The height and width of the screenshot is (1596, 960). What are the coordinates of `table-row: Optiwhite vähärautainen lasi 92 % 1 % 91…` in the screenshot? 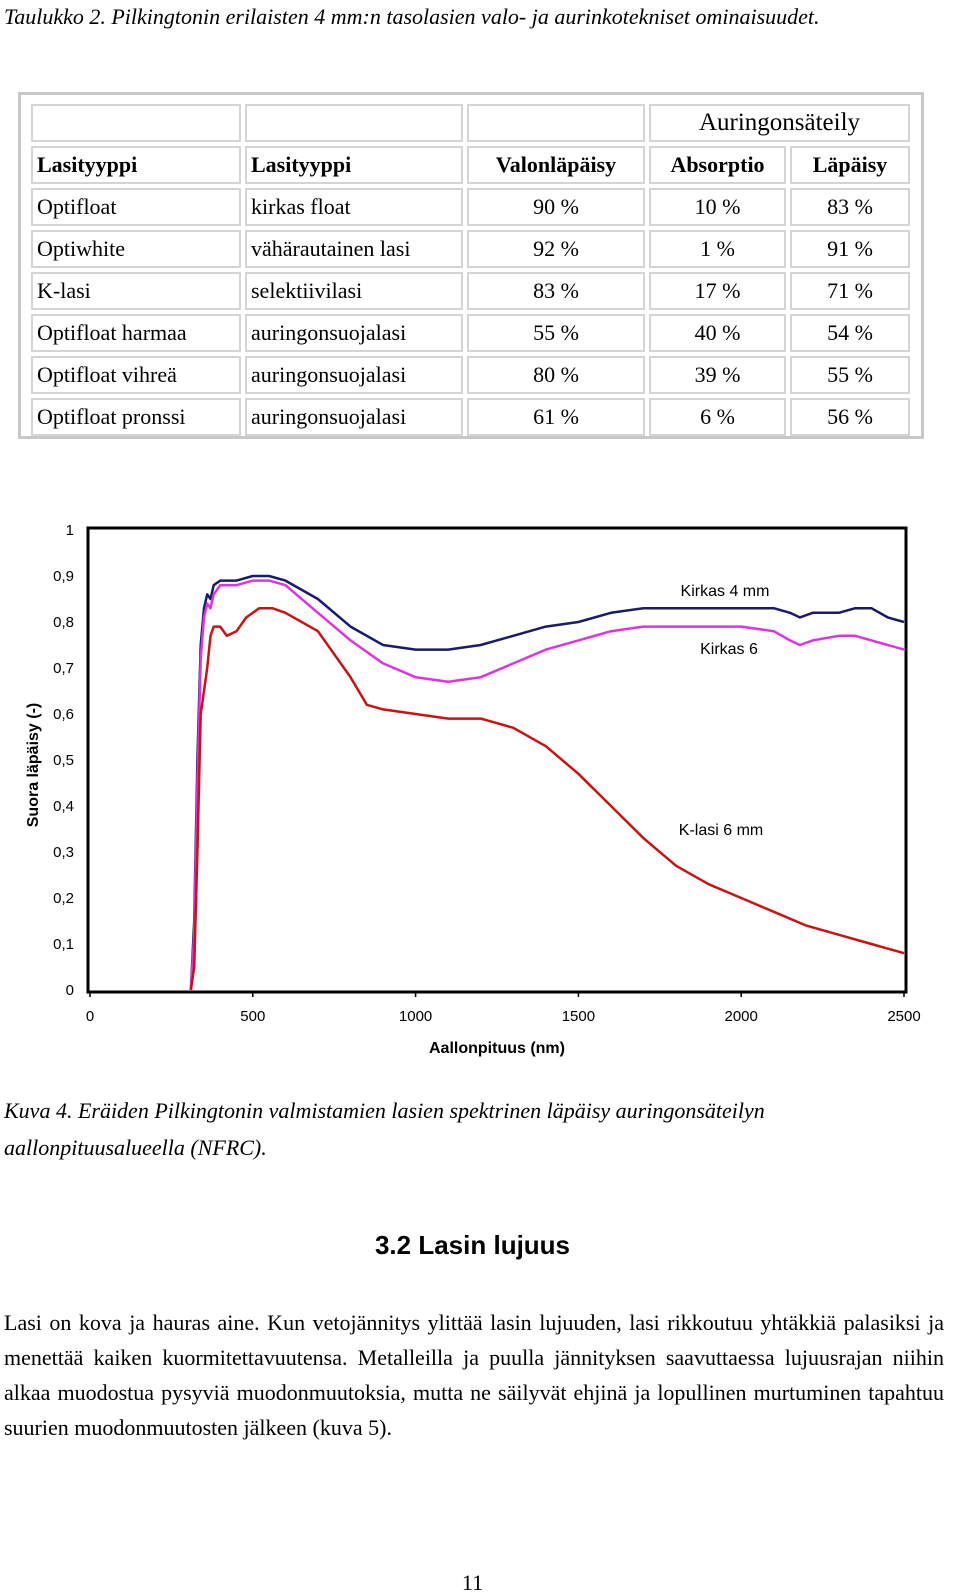 It's located at (470, 249).